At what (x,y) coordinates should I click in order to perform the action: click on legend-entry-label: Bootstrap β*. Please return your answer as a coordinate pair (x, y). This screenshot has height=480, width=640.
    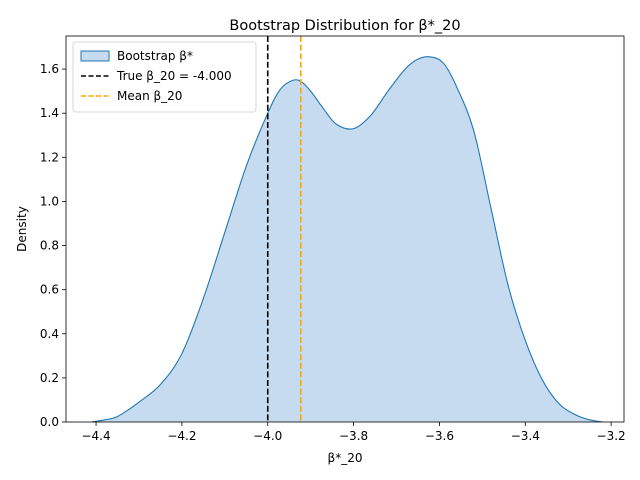
    Looking at the image, I should click on (155, 56).